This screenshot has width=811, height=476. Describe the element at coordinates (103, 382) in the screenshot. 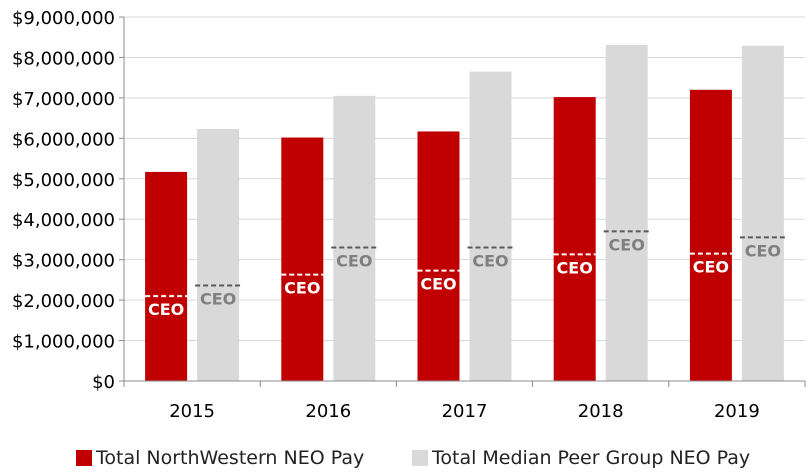

I see `y-tick-label: $0` at that location.